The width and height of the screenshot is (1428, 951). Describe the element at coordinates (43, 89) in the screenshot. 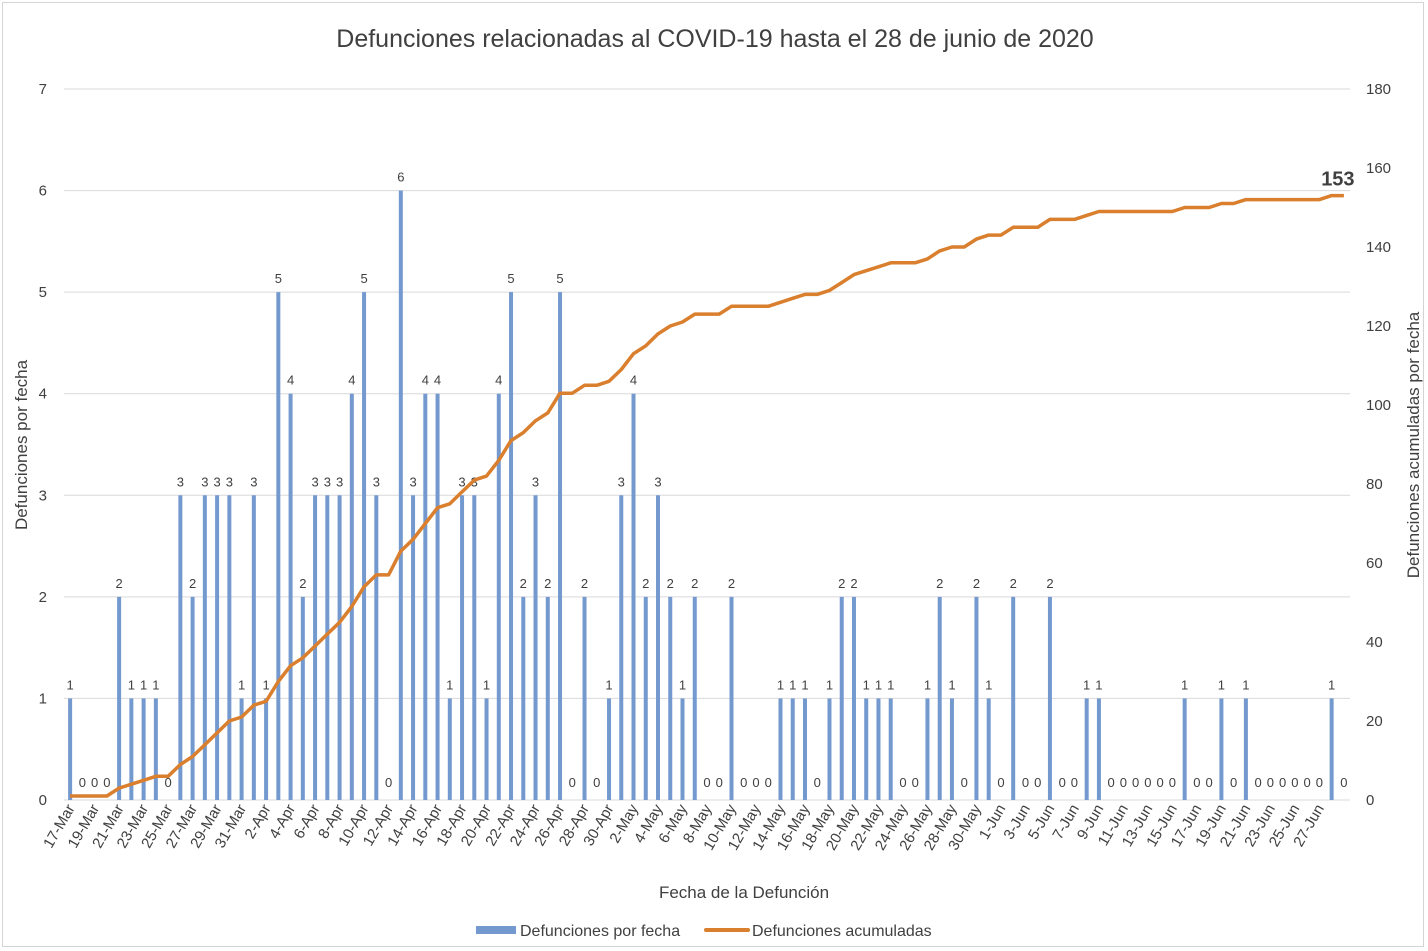

I see `y-tick-label: 7` at that location.